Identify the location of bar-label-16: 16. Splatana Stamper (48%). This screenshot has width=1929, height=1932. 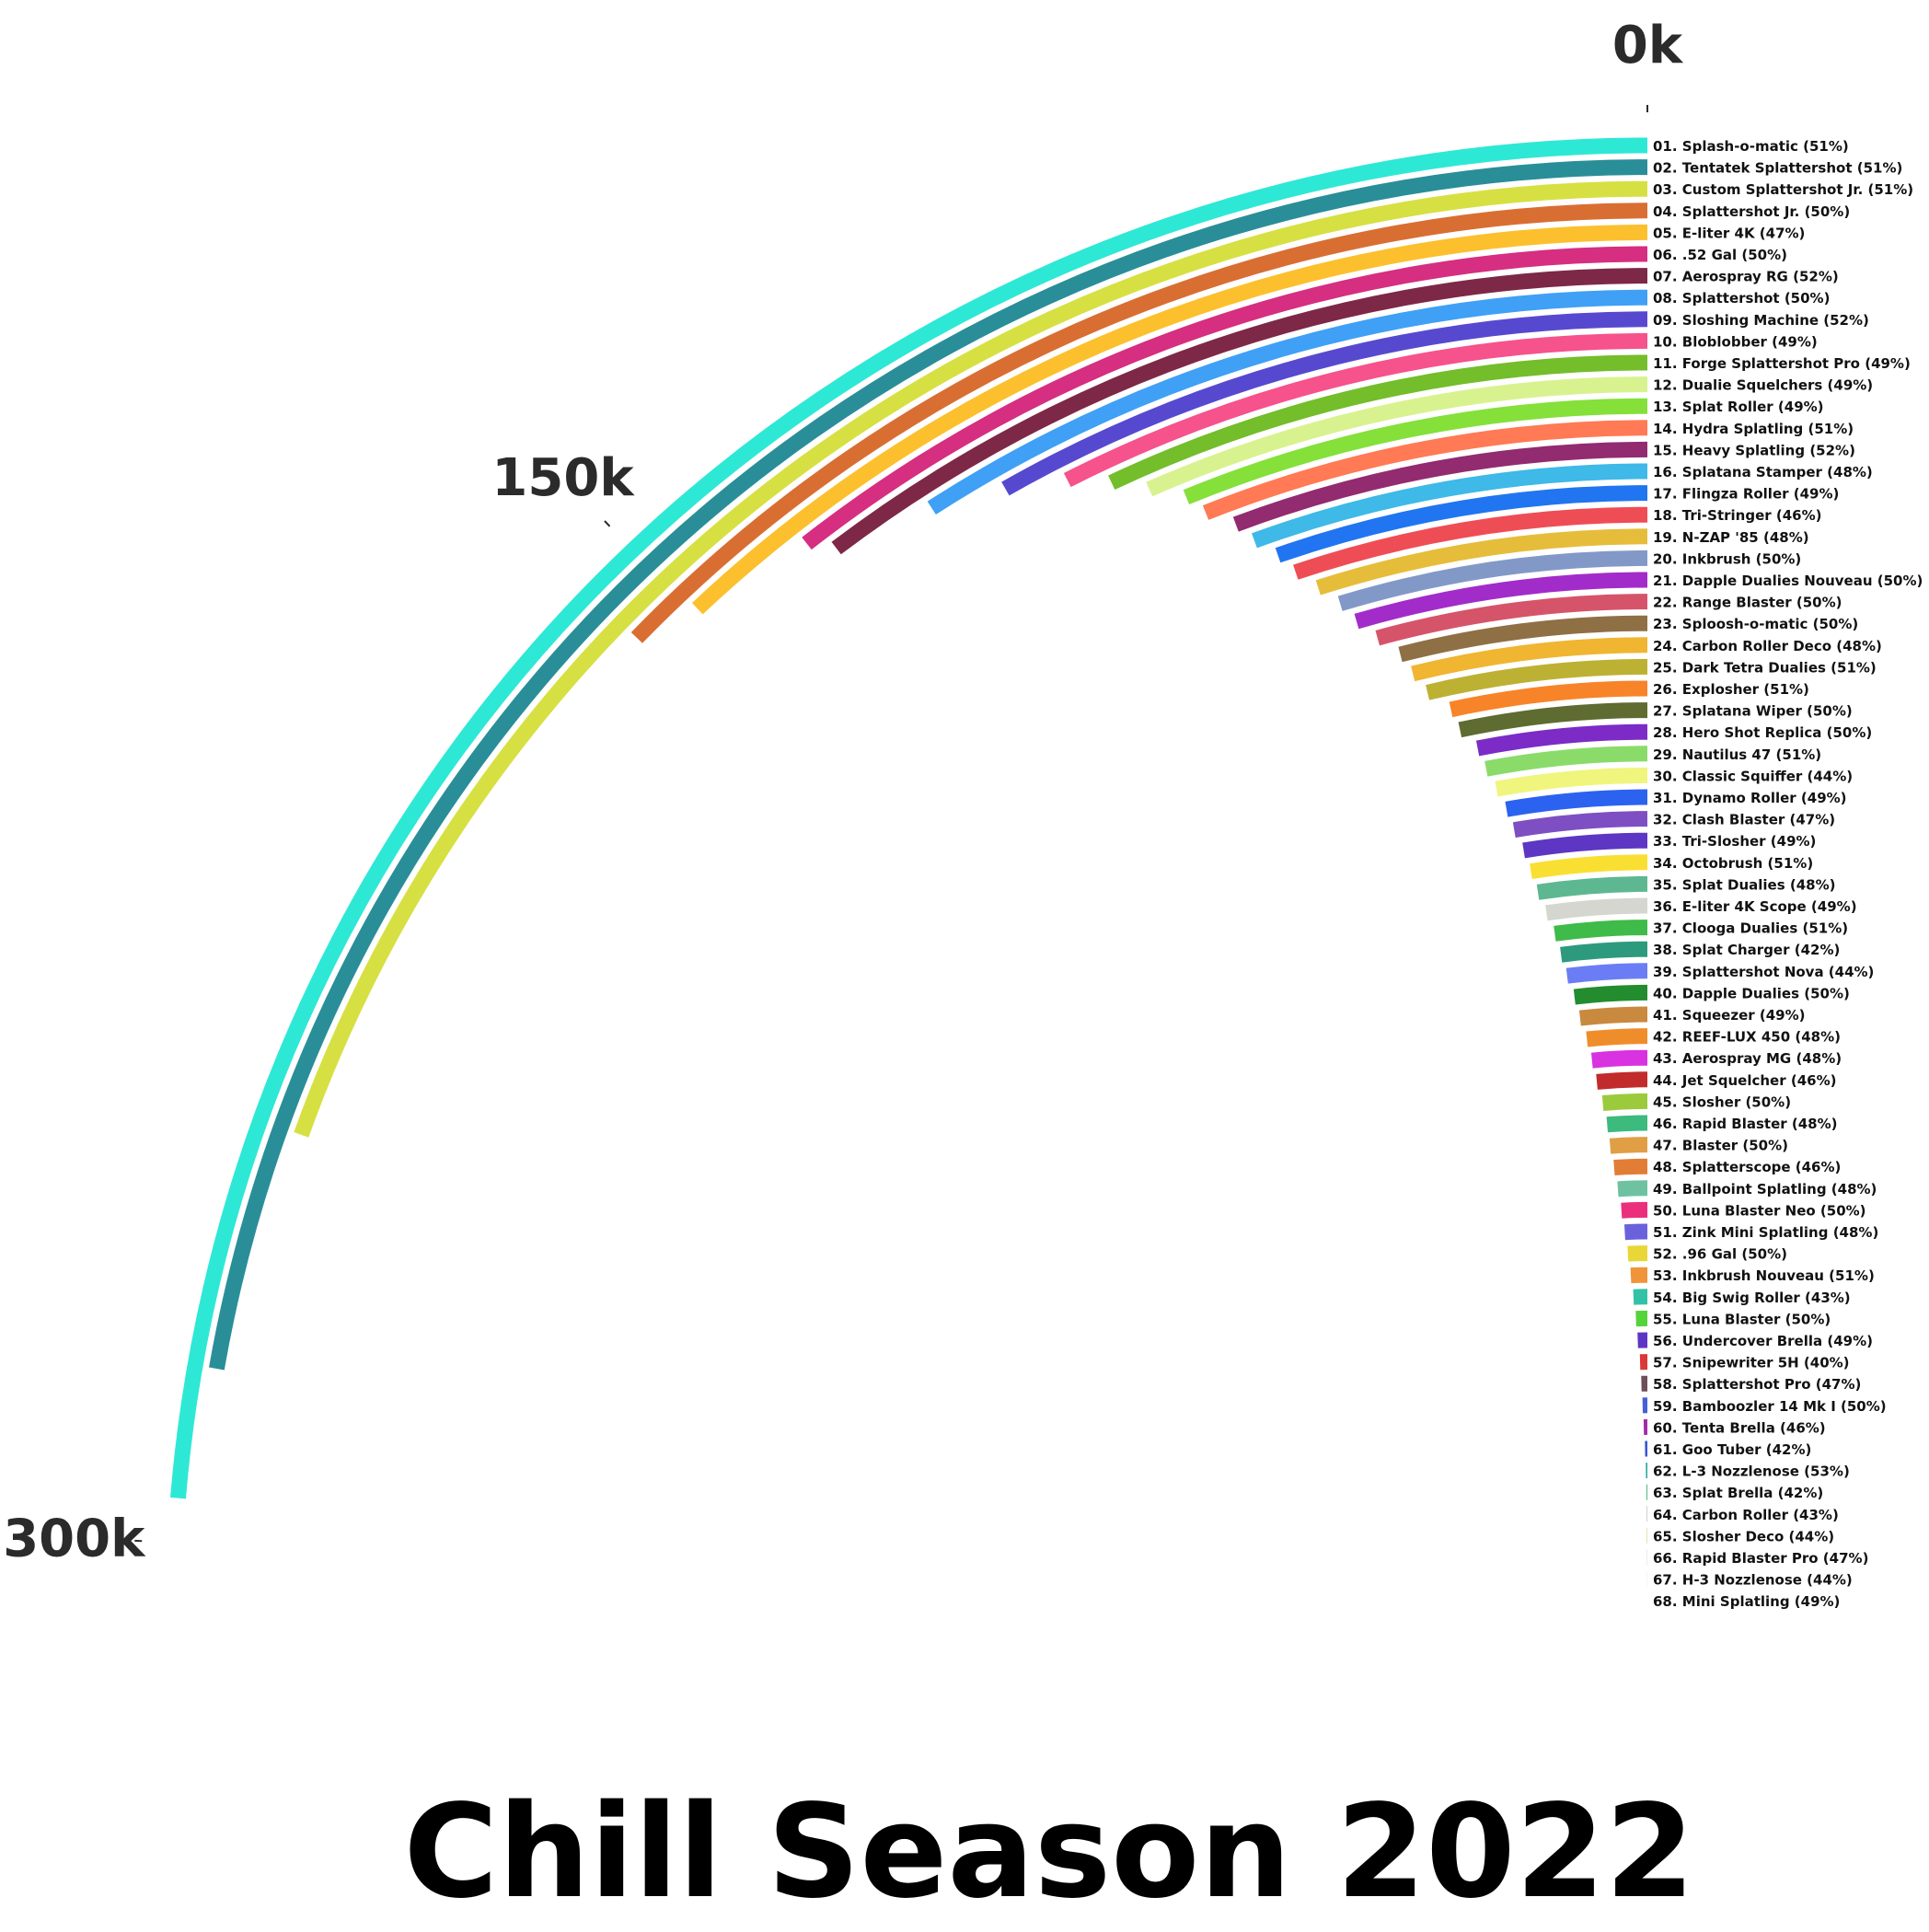
(1763, 472).